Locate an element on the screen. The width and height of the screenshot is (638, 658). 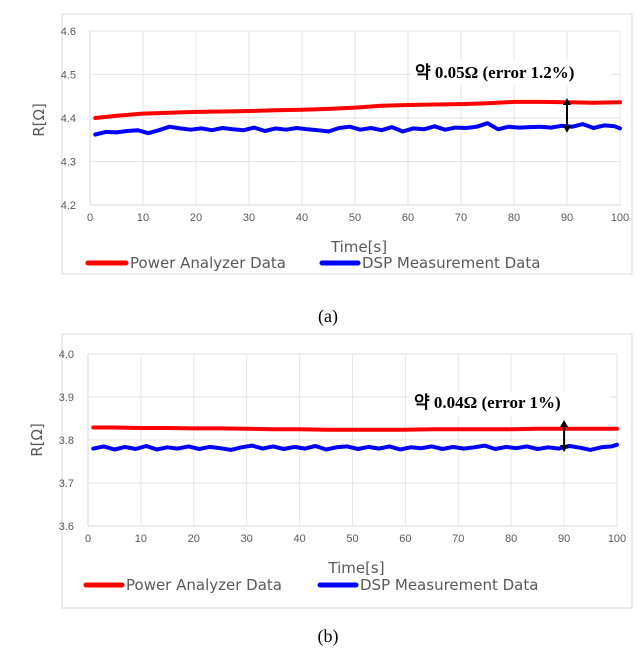
annotation-label: 약 0.04Ω (error 1%) is located at coordinates (487, 402).